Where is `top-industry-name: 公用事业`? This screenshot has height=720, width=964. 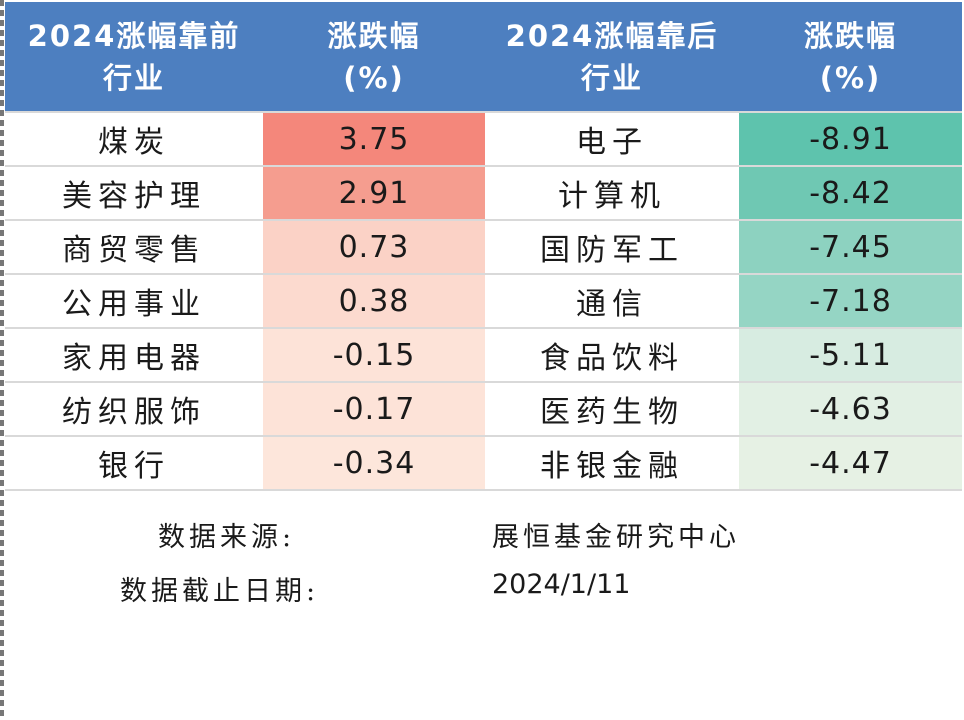 top-industry-name: 公用事业 is located at coordinates (134, 301).